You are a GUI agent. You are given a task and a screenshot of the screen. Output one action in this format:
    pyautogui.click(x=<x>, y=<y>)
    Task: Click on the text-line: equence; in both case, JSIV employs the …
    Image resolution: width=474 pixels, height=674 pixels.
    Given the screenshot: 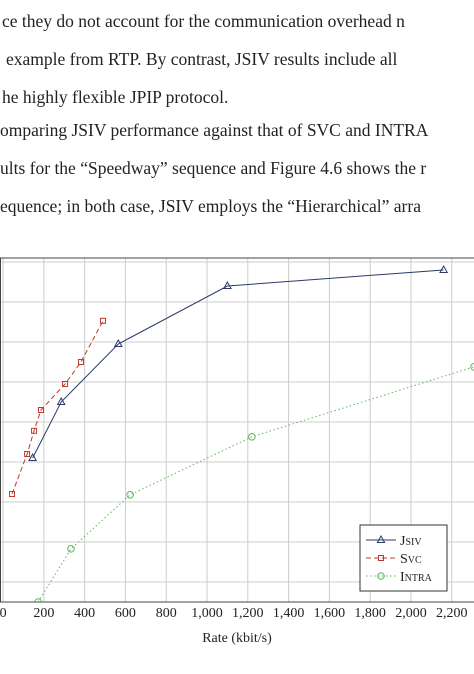 What is the action you would take?
    pyautogui.click(x=210, y=206)
    